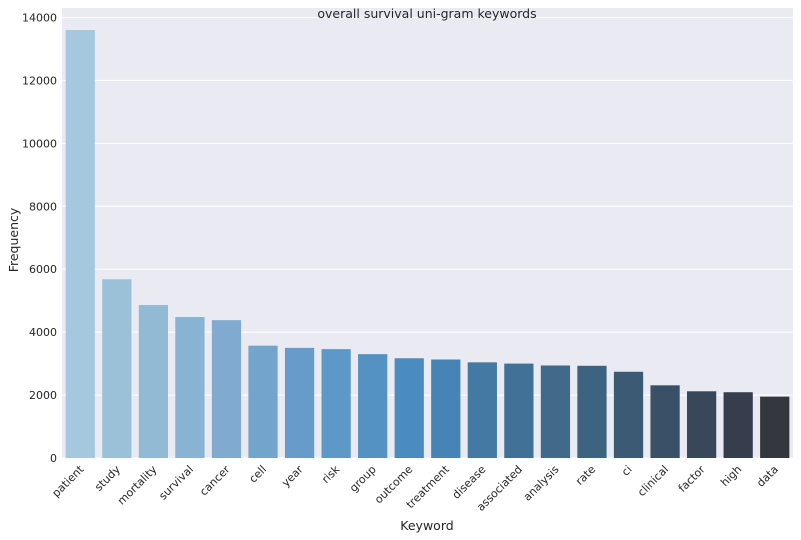 The width and height of the screenshot is (801, 540). What do you see at coordinates (39, 143) in the screenshot?
I see `y-tick-label: 10000` at bounding box center [39, 143].